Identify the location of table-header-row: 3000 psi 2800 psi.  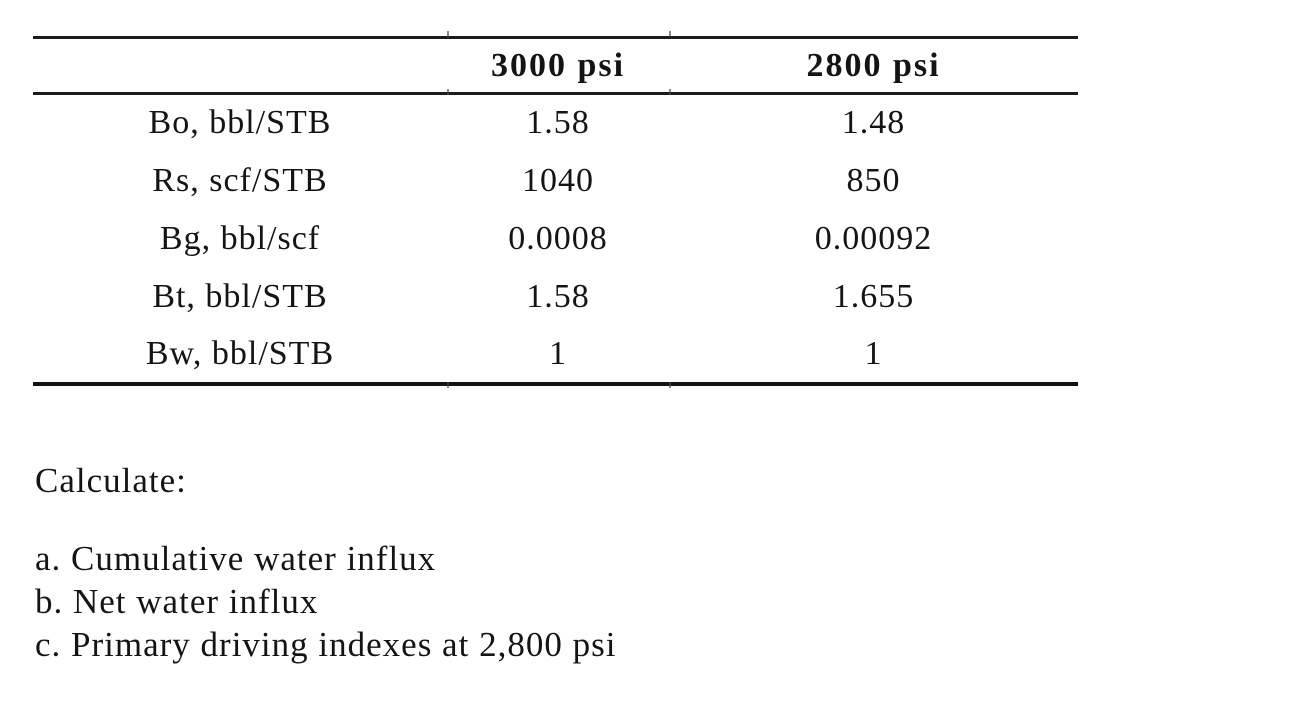
(555, 66).